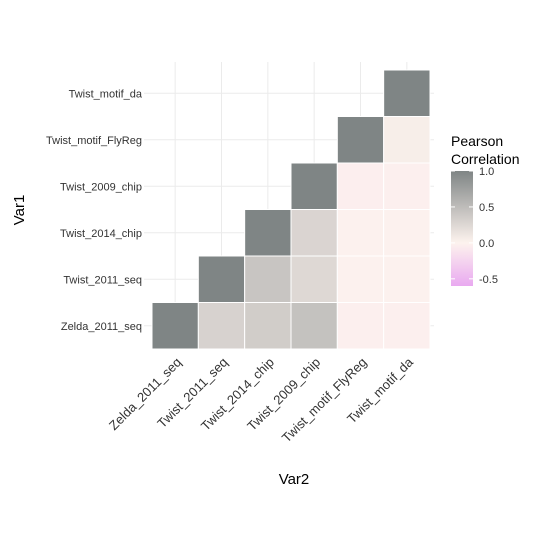 This screenshot has height=552, width=553. I want to click on legend-ticks: 1.0 0.5 0.0 -0.5, so click(474, 226).